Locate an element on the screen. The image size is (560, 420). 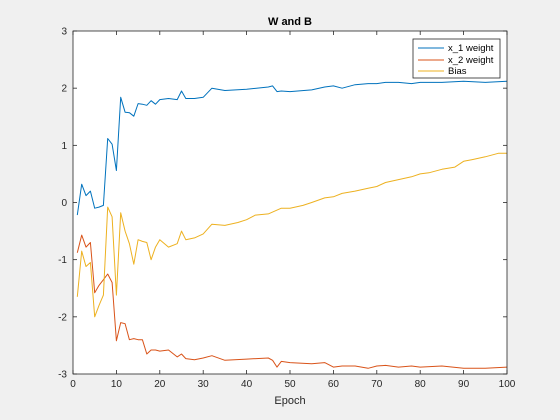
x-axis-label: Epoch is located at coordinates (289, 401).